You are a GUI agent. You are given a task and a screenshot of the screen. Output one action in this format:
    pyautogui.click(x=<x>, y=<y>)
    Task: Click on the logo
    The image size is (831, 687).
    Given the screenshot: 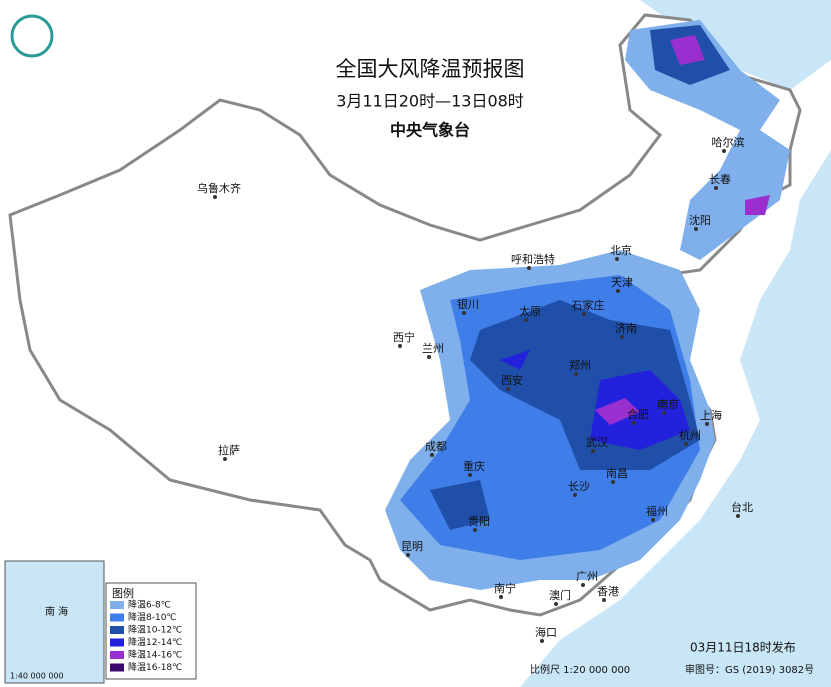 What is the action you would take?
    pyautogui.click(x=32, y=36)
    